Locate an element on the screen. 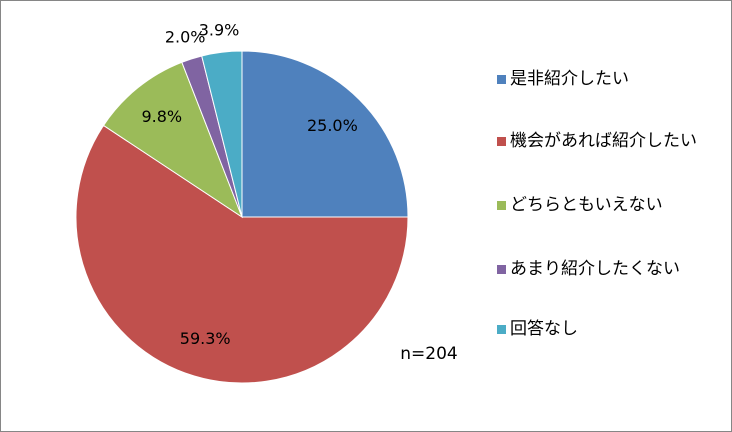 Image resolution: width=732 pixels, height=432 pixels. legend-label: 是非紹介したい is located at coordinates (569, 79).